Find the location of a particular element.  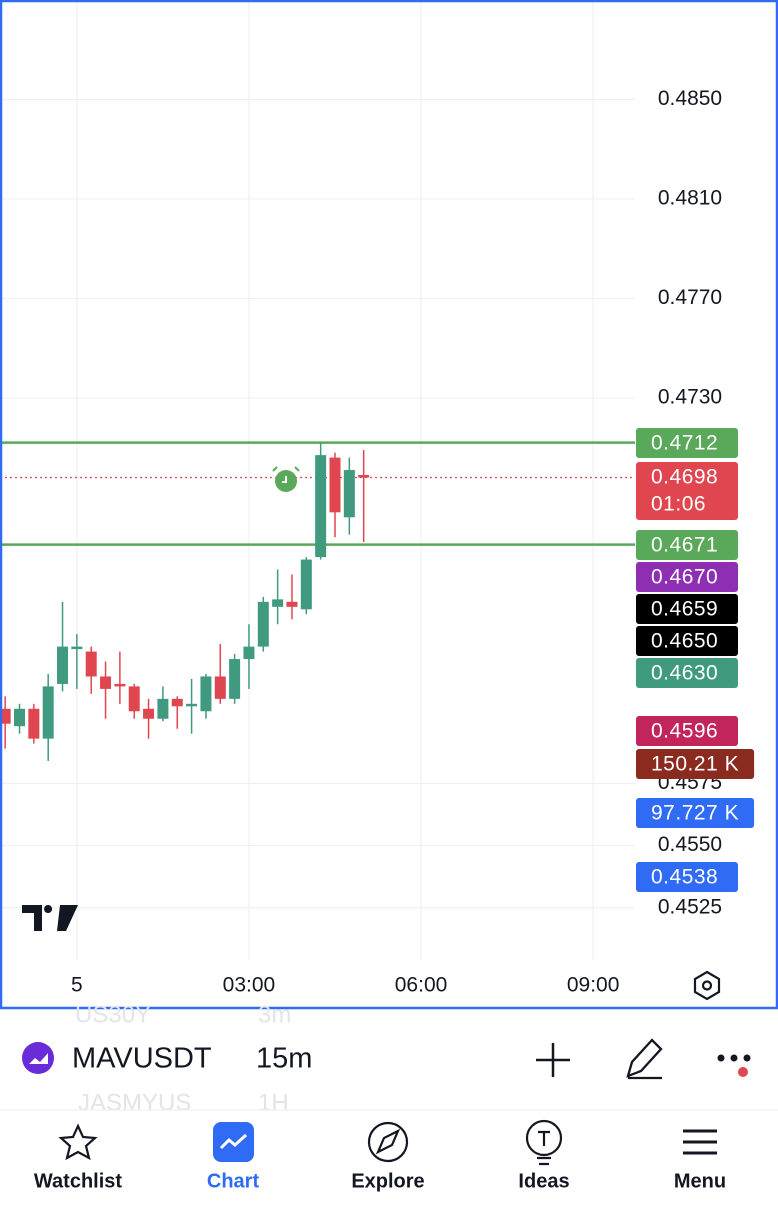

price-badge-label: 97.727 K is located at coordinates (695, 813).